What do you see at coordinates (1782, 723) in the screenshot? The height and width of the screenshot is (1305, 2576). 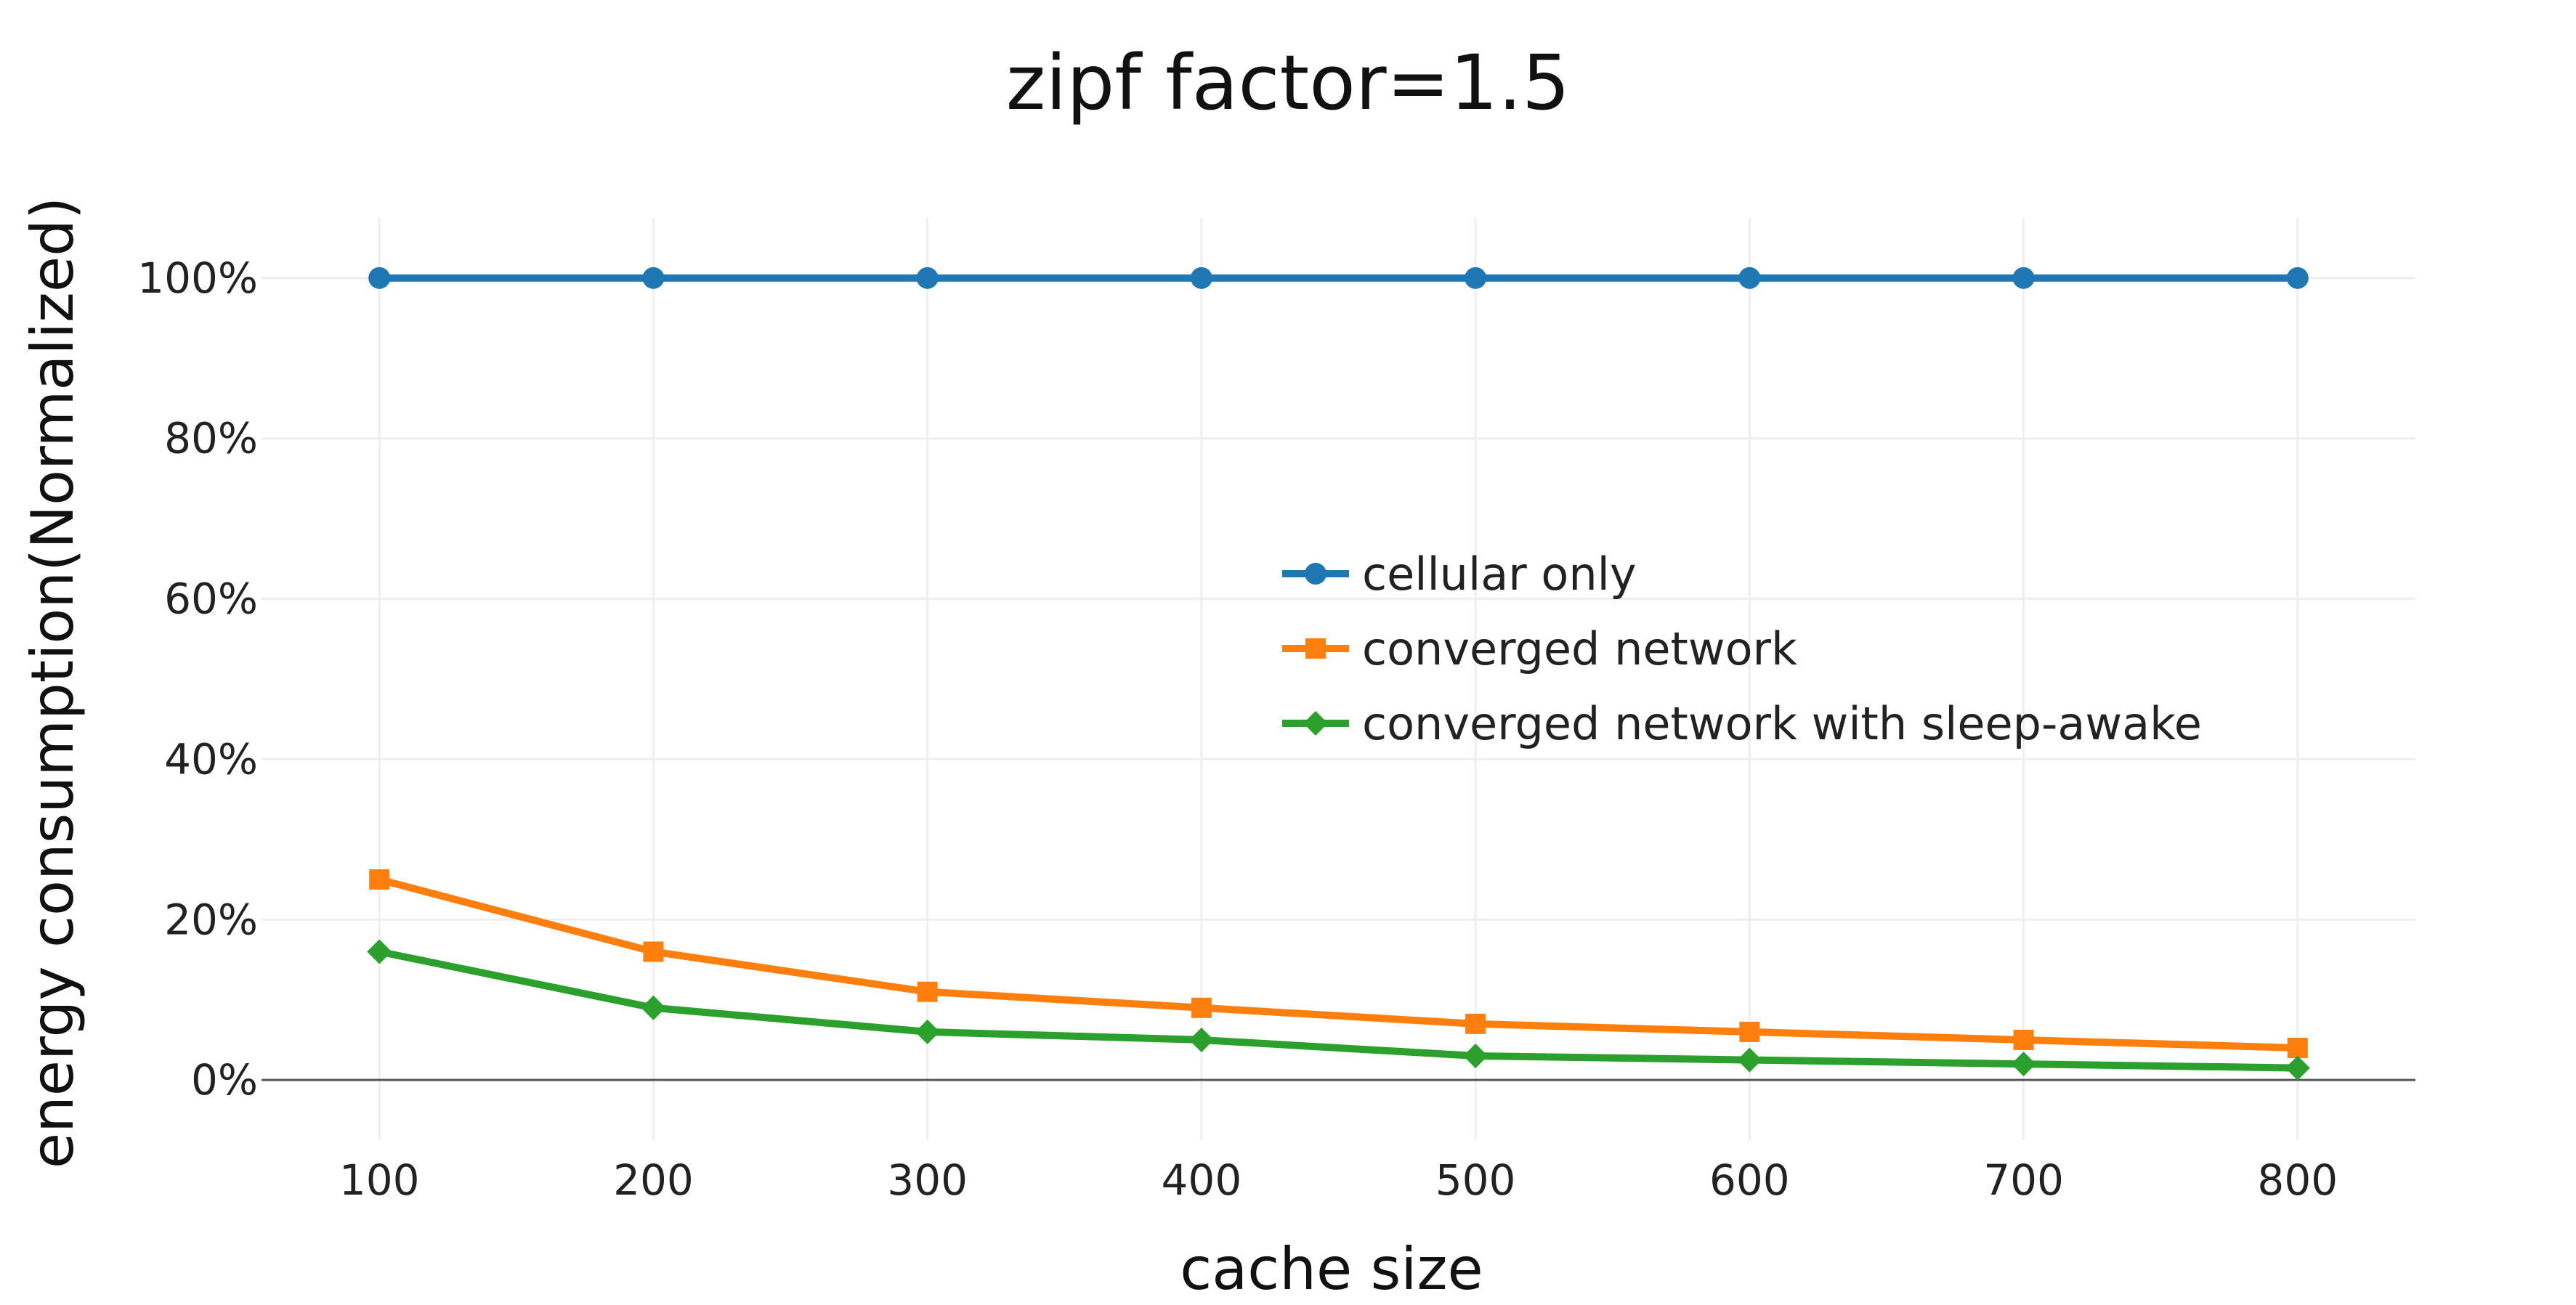 I see `legend-label: converged network with sleep-awake` at bounding box center [1782, 723].